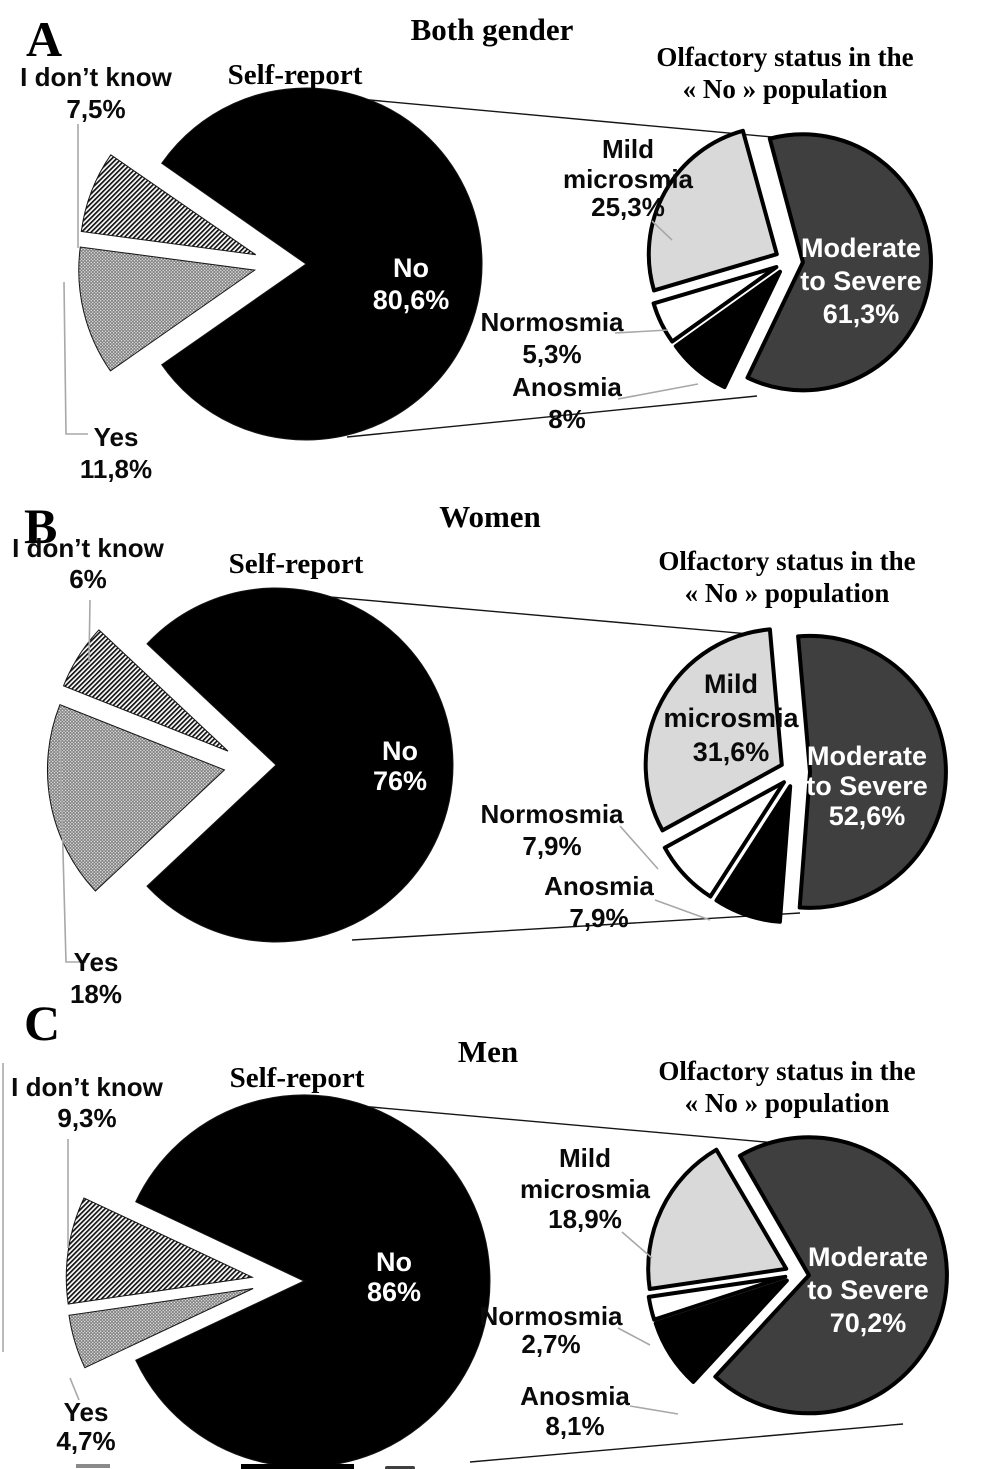 Image resolution: width=1000 pixels, height=1469 pixels. I want to click on value-dont-know-c: 9,3%, so click(86, 1118).